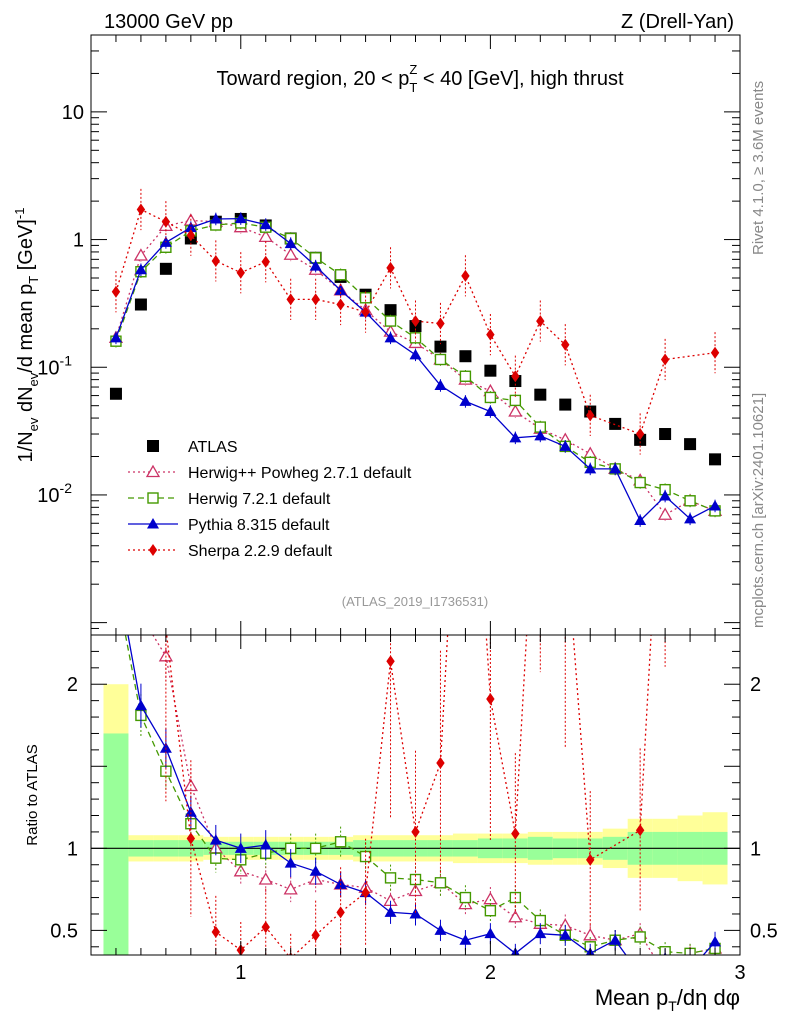  I want to click on ratio-tick-label: 1, so click(72, 849).